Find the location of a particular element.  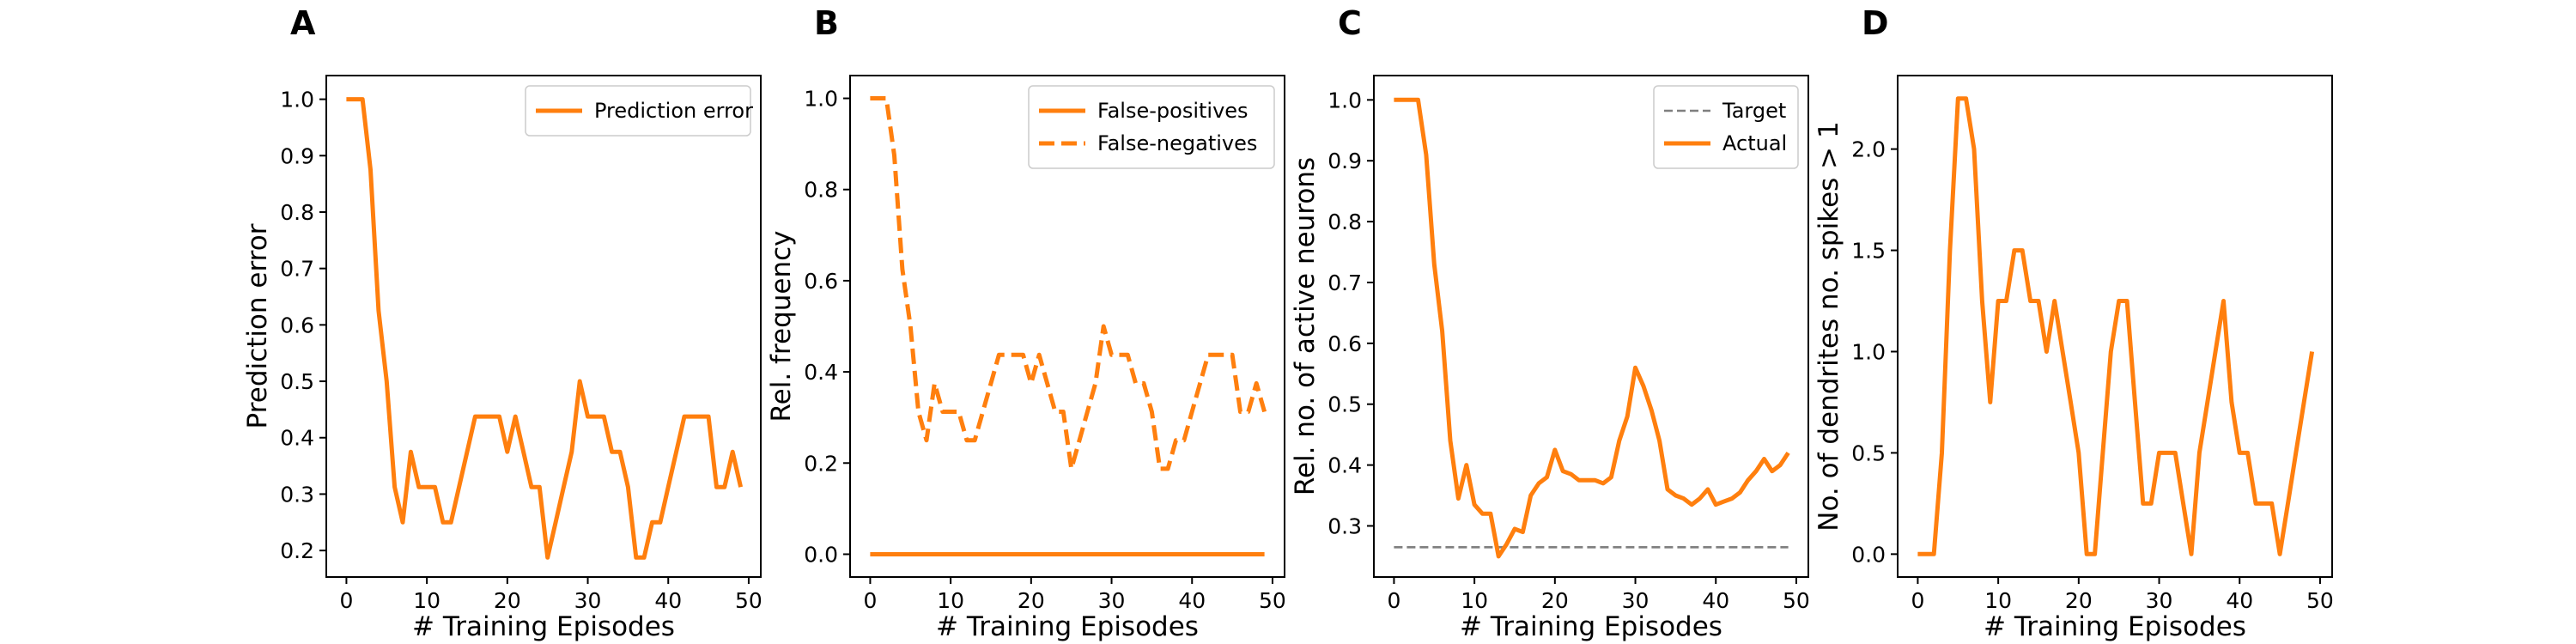

legend-label: Actual is located at coordinates (1755, 143).